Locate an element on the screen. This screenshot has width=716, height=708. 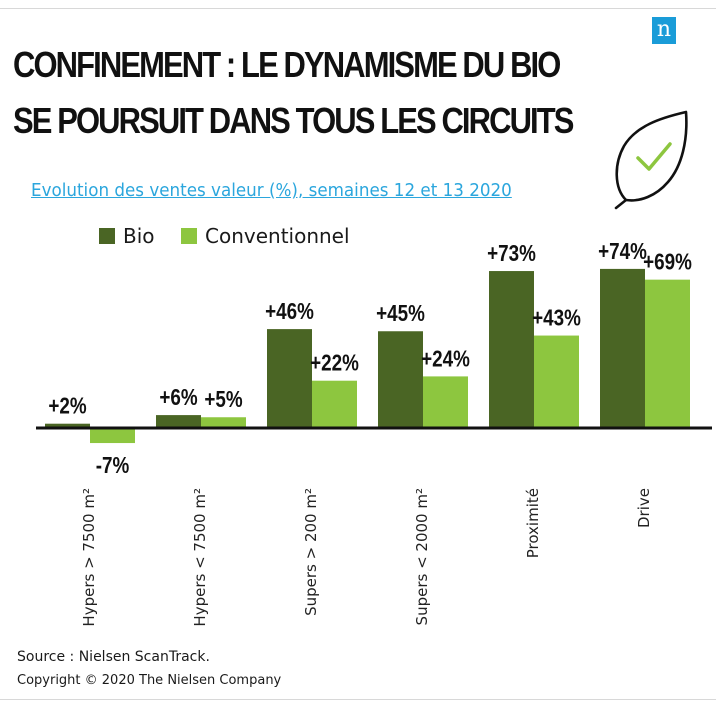
legend-label-bio: Bio is located at coordinates (139, 236).